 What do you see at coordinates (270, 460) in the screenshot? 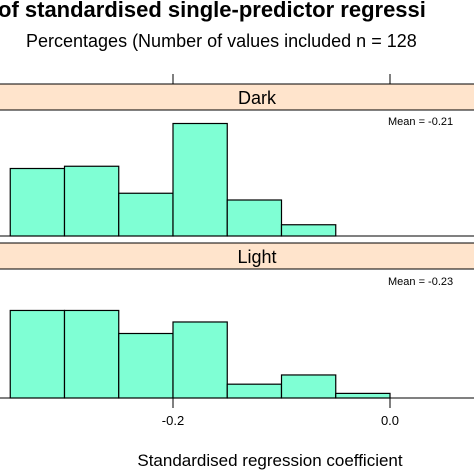
I see `x-axis-title: Standardised regression coefficient` at bounding box center [270, 460].